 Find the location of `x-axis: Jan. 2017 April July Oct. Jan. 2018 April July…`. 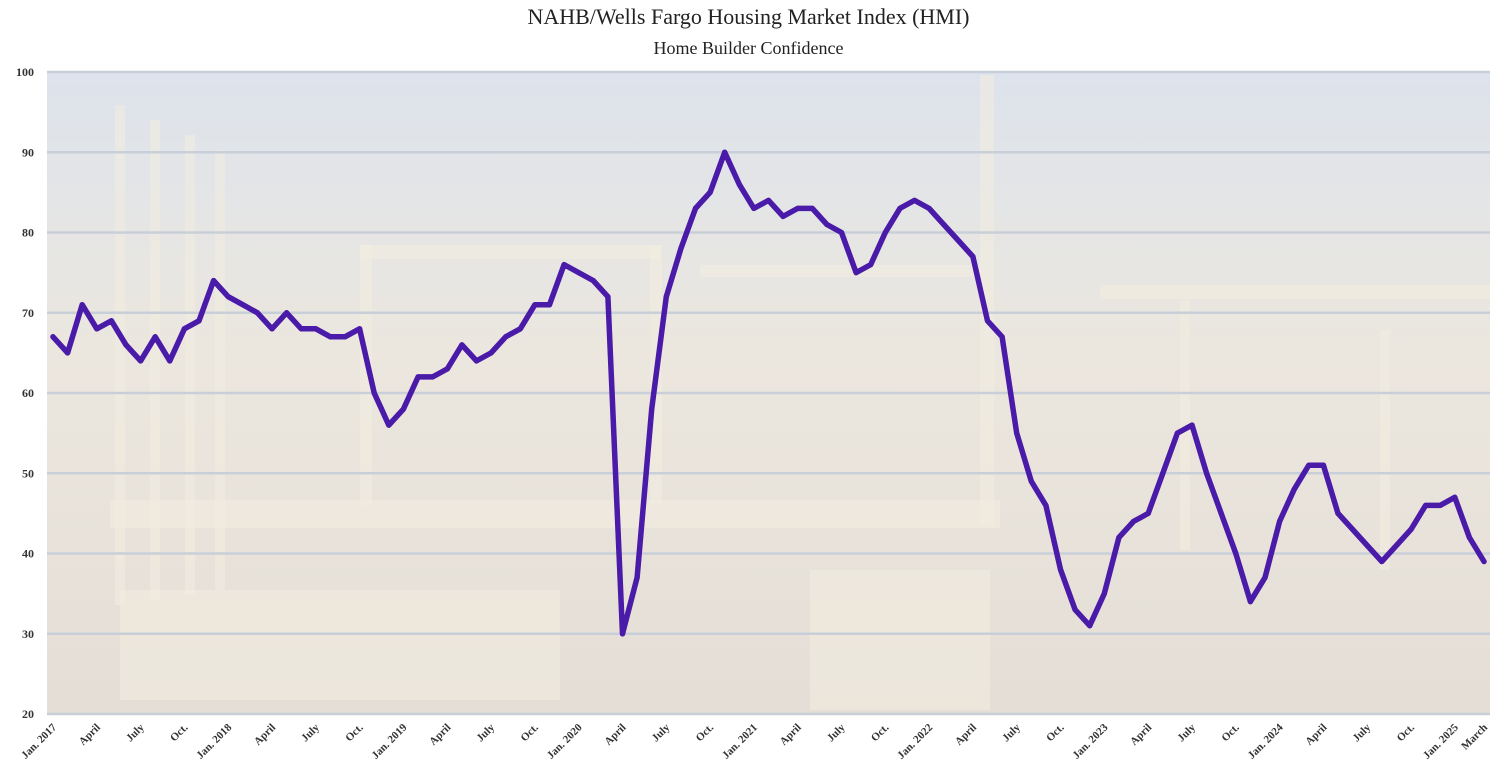

x-axis: Jan. 2017 April July Oct. Jan. 2018 April July… is located at coordinates (754, 741).